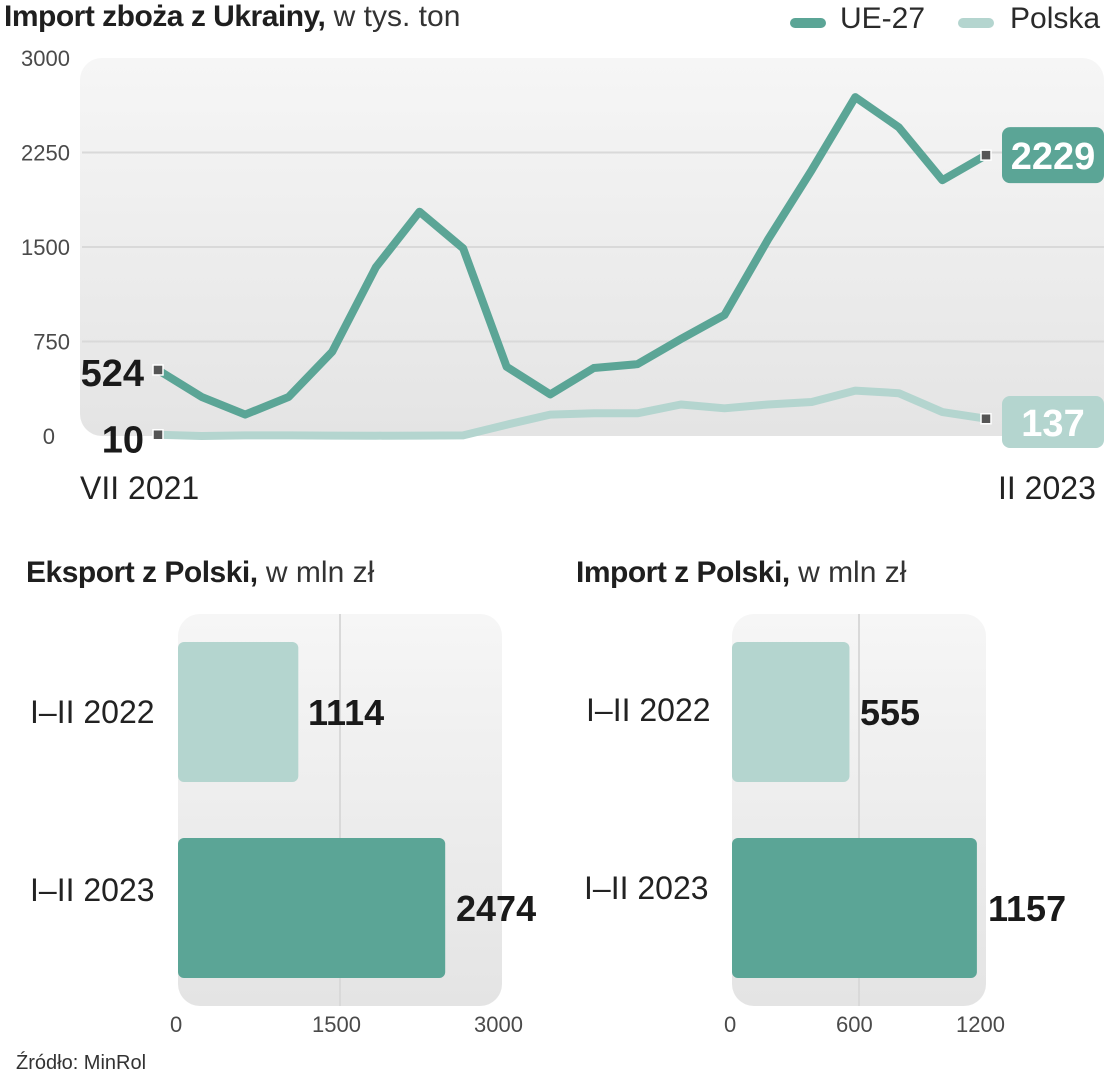 This screenshot has width=1106, height=1080. What do you see at coordinates (49, 436) in the screenshot?
I see `y-tick-label: 0` at bounding box center [49, 436].